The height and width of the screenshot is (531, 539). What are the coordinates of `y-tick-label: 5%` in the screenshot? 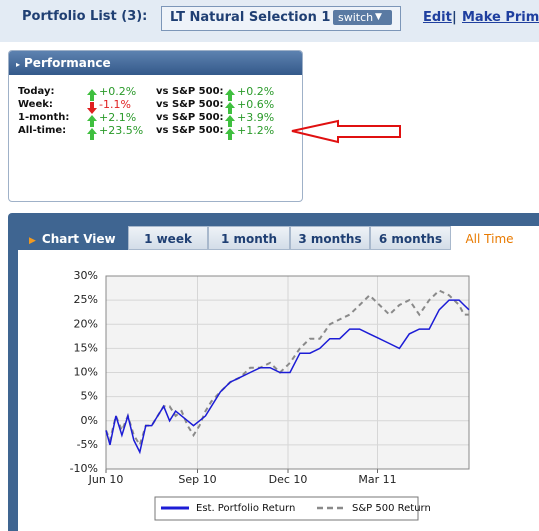 It's located at (89, 396).